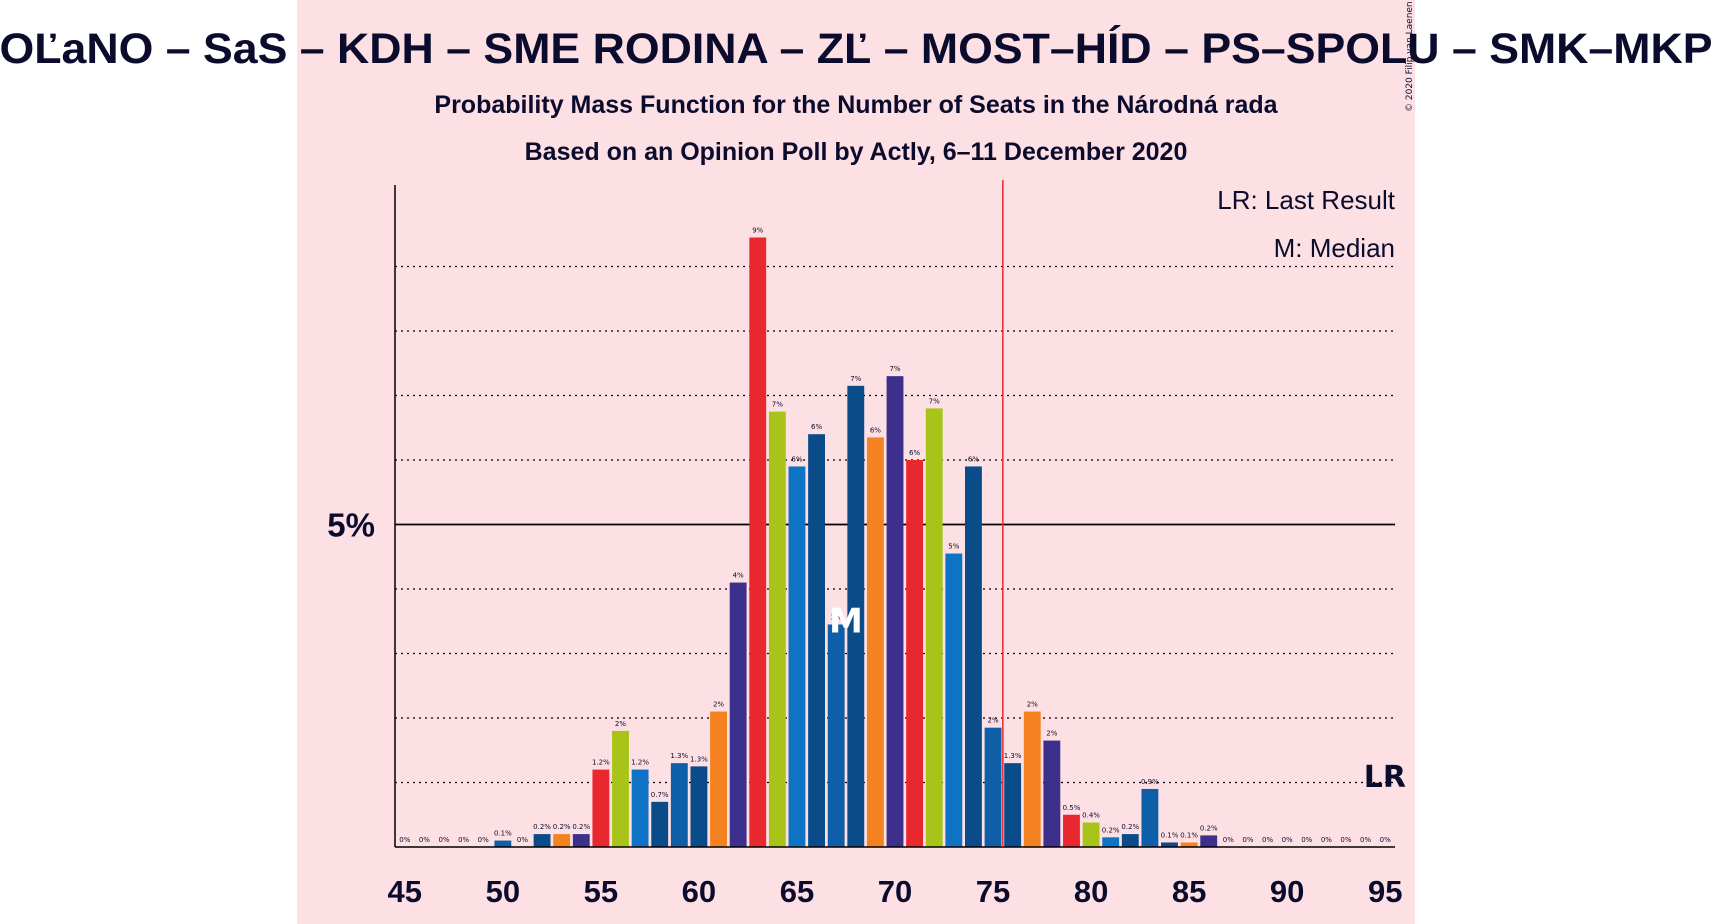 The height and width of the screenshot is (924, 1713). I want to click on bar-label-seat-57: 1.2%, so click(640, 763).